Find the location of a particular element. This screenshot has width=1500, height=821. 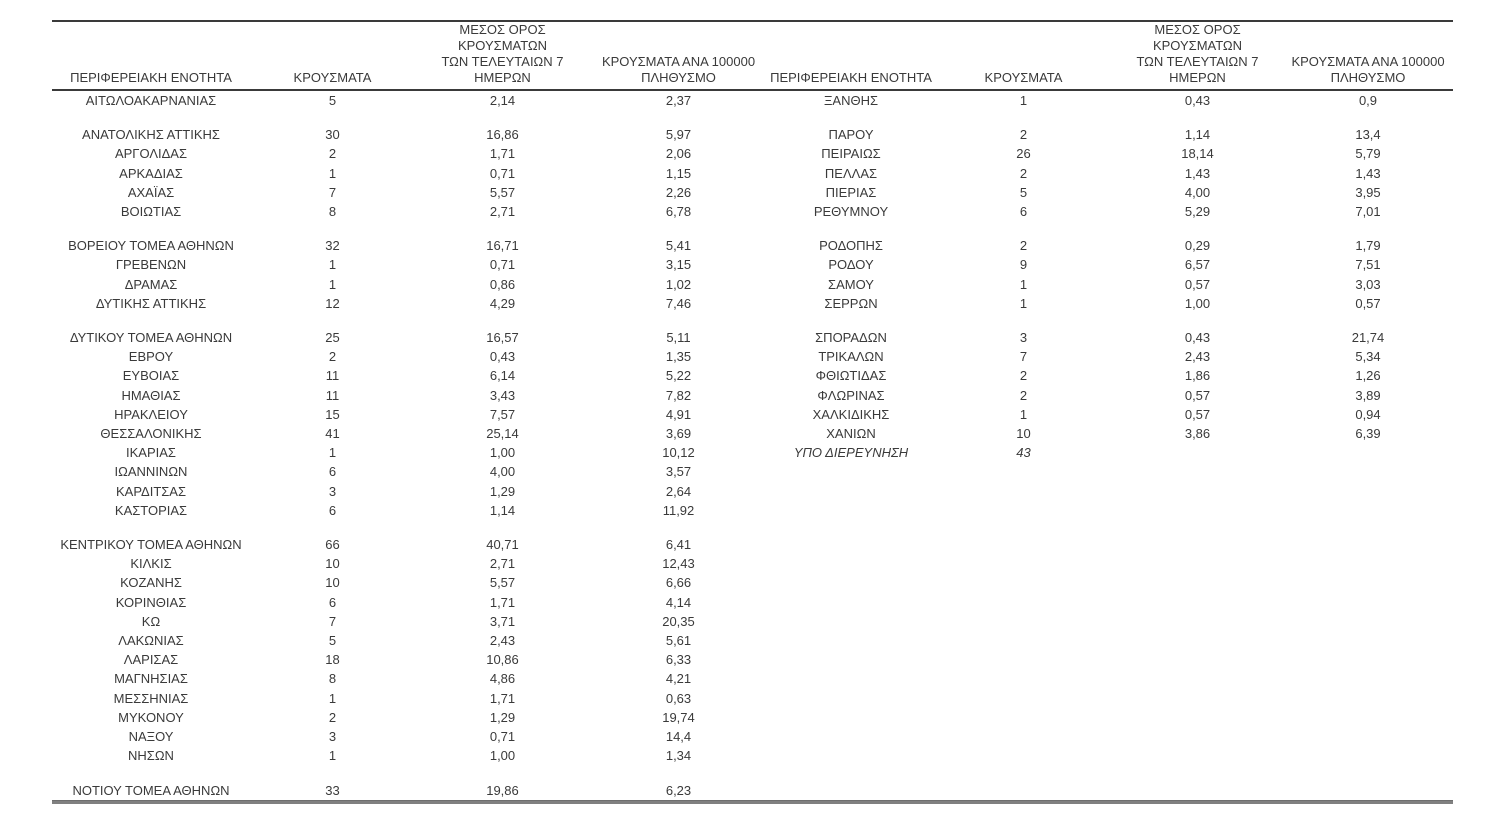

right-region-name-cell: ΣΕΡΡΩΝ is located at coordinates (851, 303).